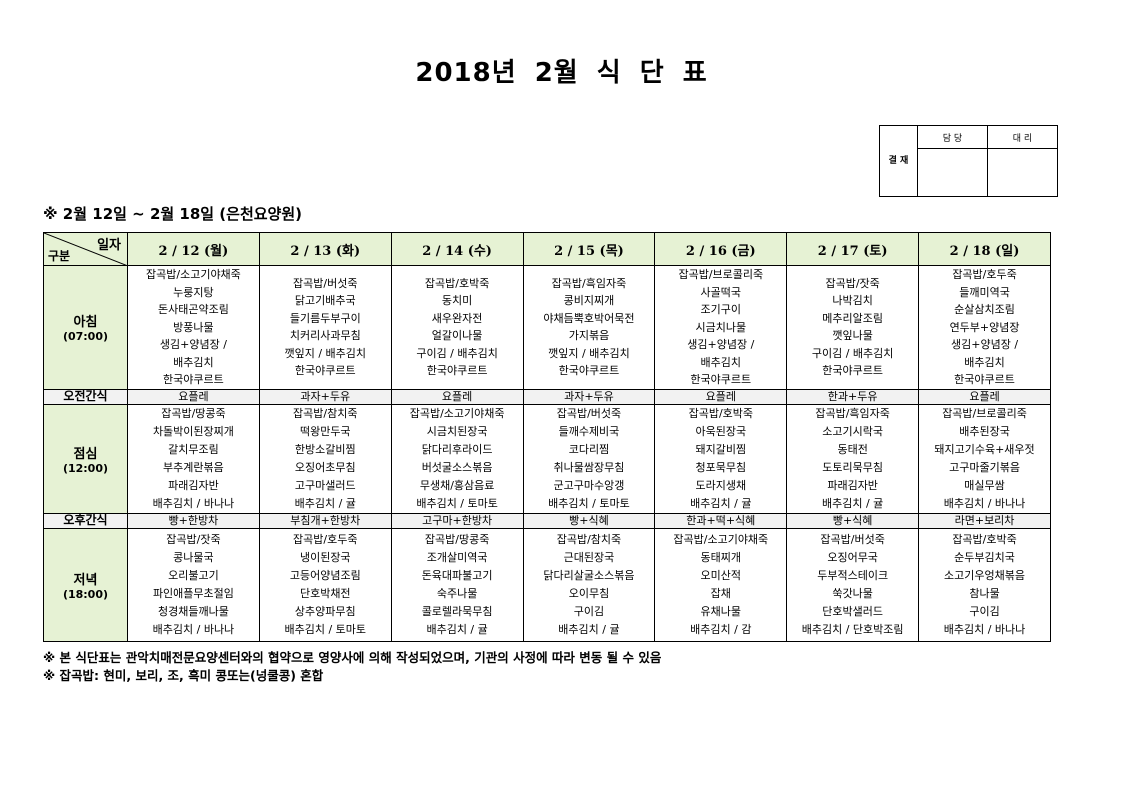 The width and height of the screenshot is (1123, 794). I want to click on approval-sign-manager, so click(952, 172).